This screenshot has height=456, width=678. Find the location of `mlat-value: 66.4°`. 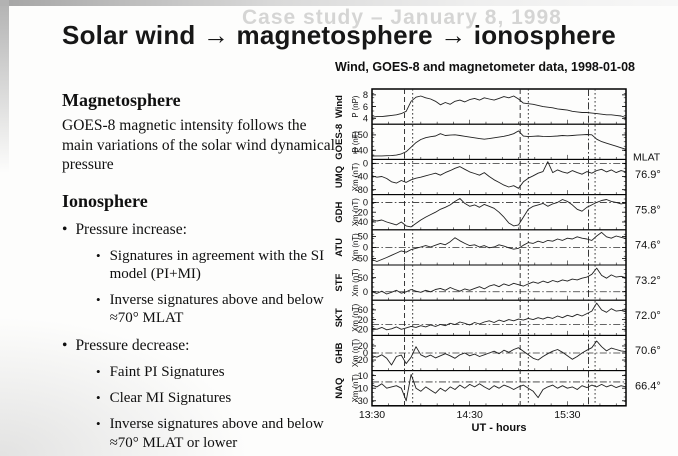

mlat-value: 66.4° is located at coordinates (648, 386).